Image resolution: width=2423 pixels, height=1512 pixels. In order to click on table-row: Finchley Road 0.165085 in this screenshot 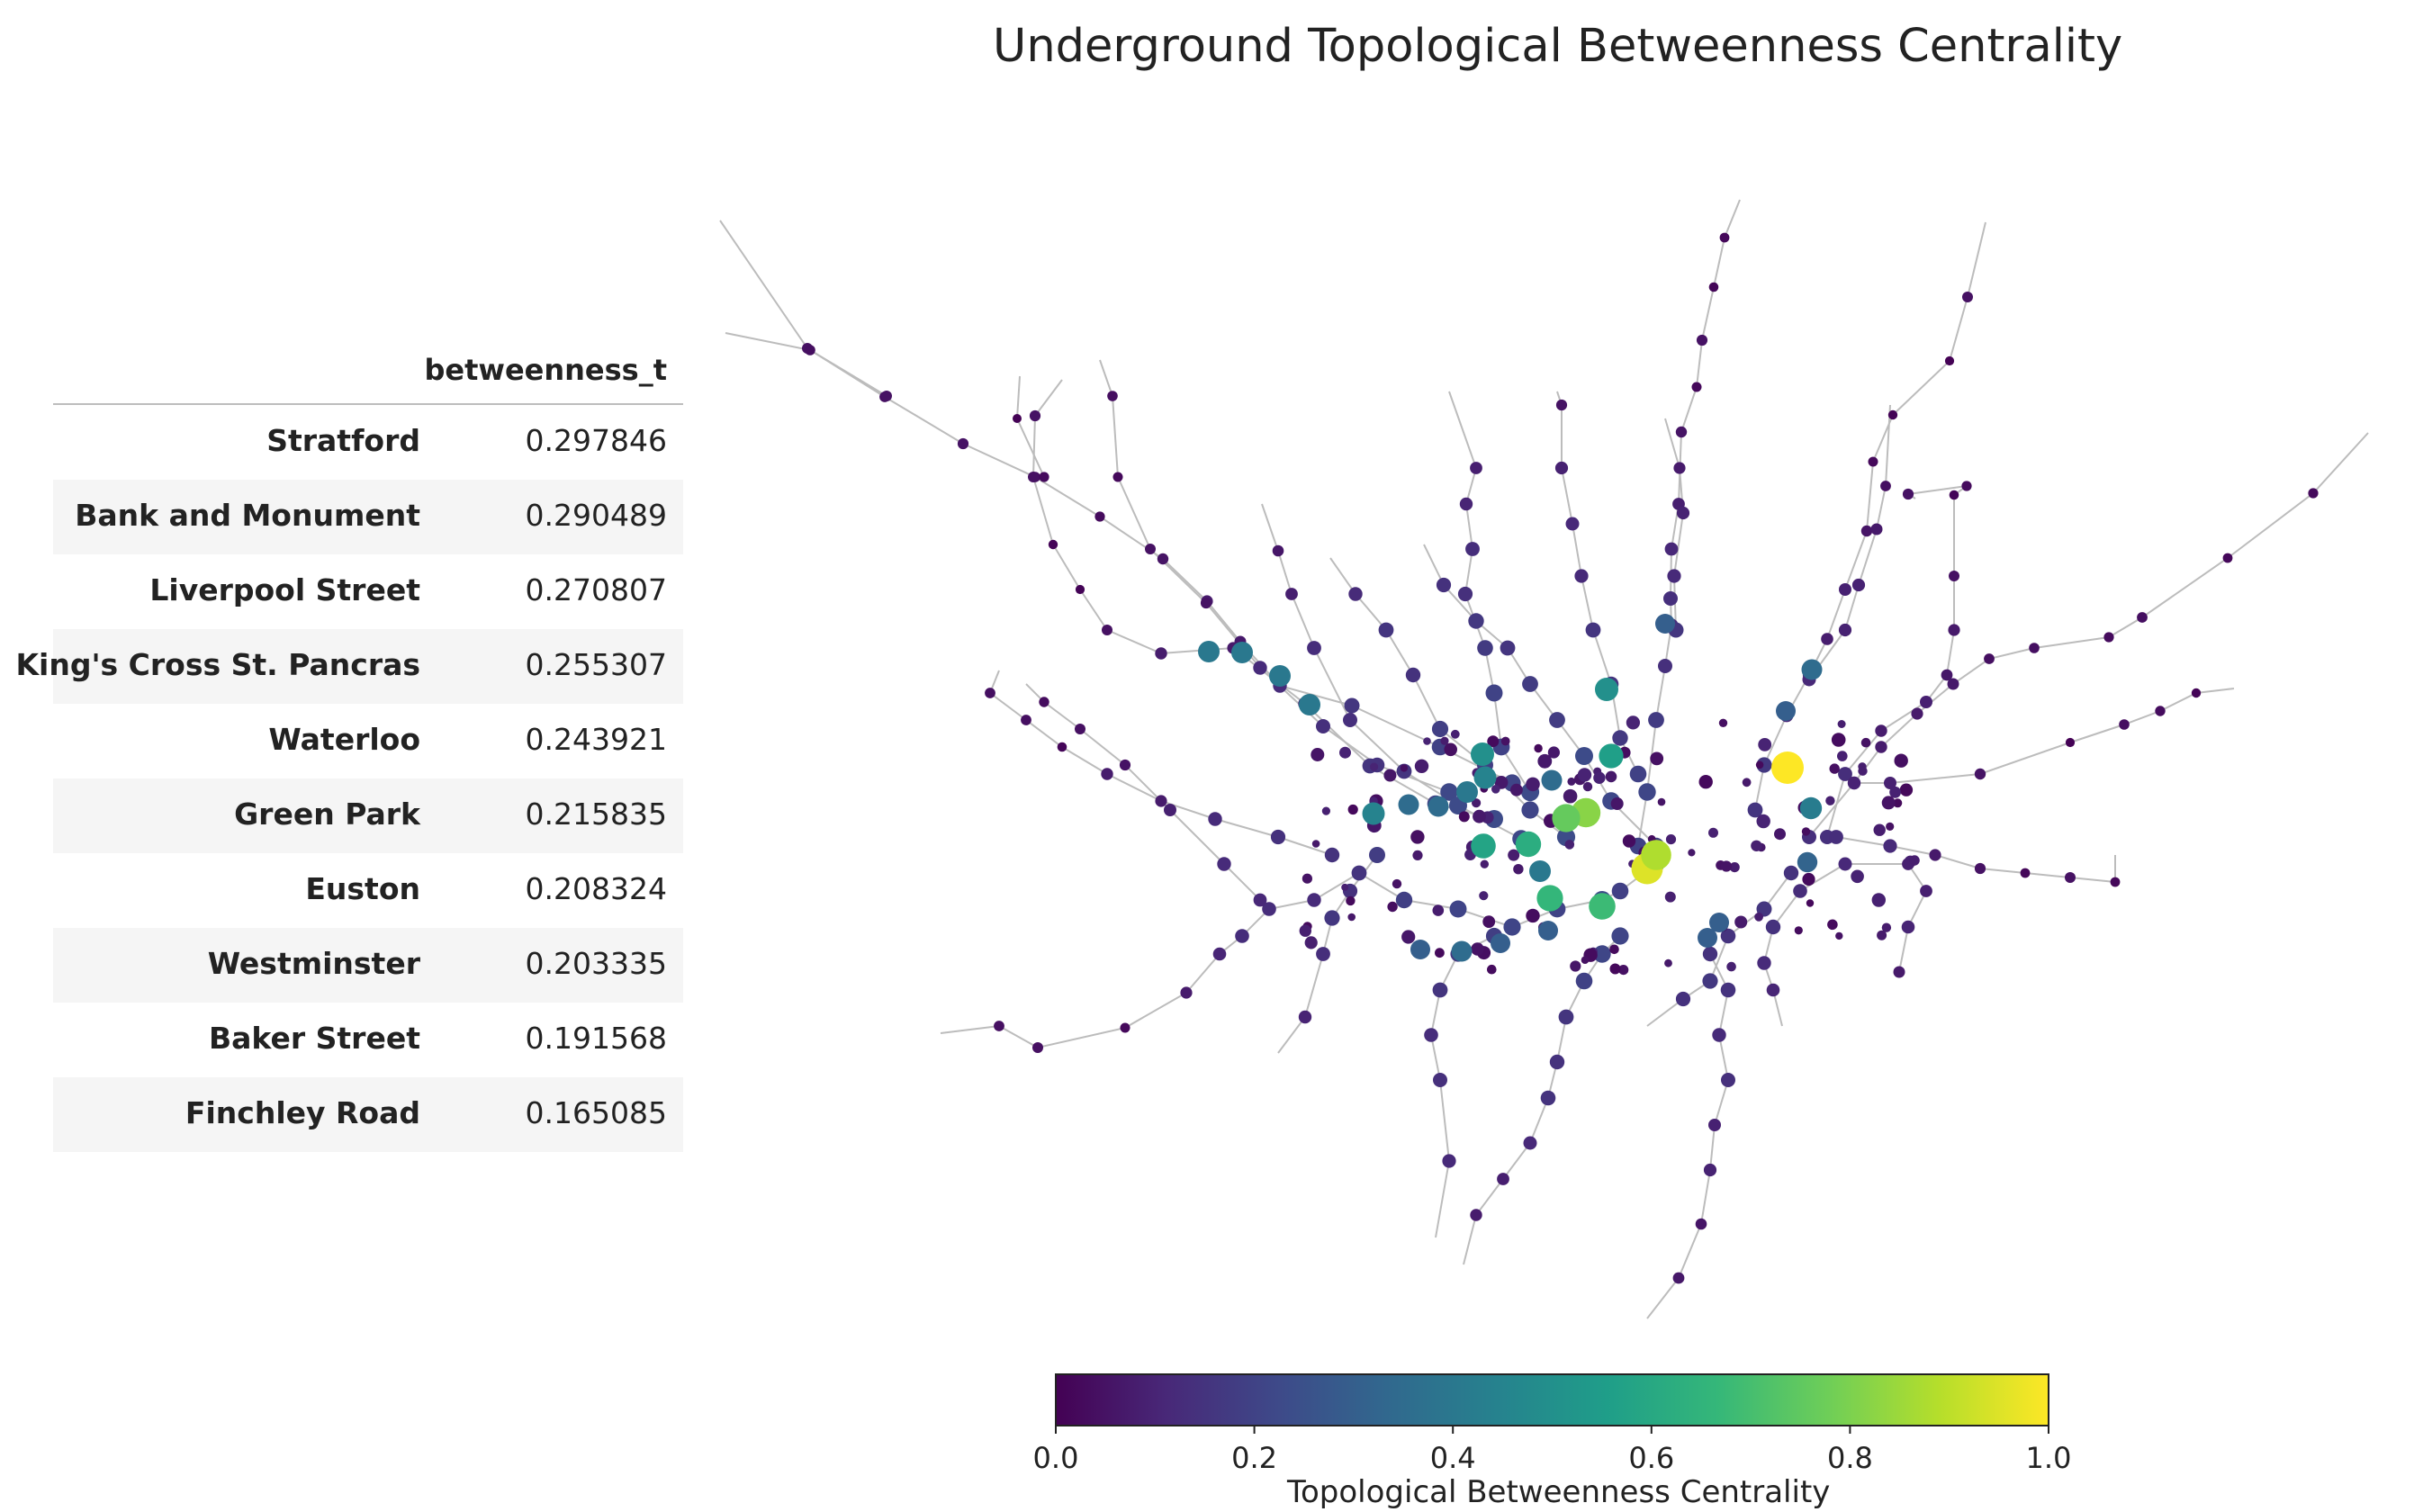, I will do `click(368, 1115)`.